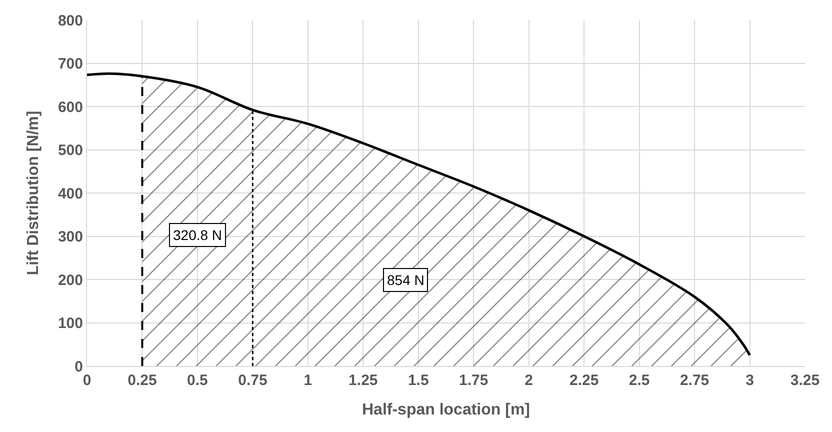 The height and width of the screenshot is (432, 832). What do you see at coordinates (695, 380) in the screenshot?
I see `x-tick-label: 2.75` at bounding box center [695, 380].